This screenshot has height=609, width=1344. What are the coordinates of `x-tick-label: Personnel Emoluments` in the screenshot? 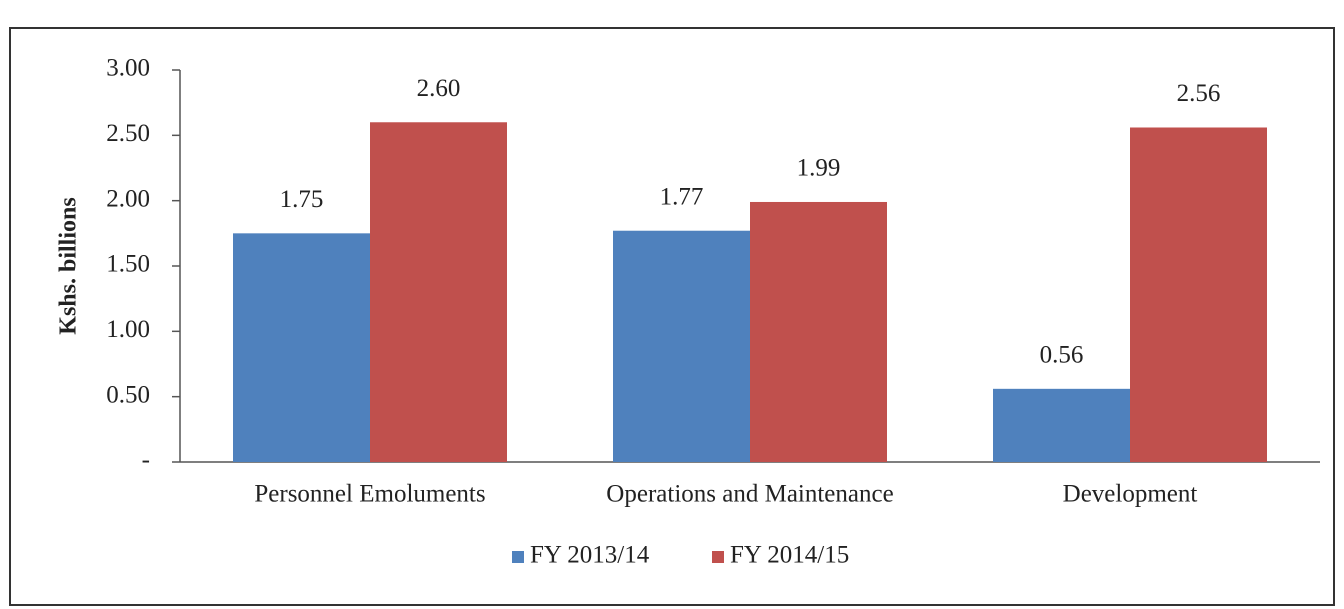 It's located at (369, 494).